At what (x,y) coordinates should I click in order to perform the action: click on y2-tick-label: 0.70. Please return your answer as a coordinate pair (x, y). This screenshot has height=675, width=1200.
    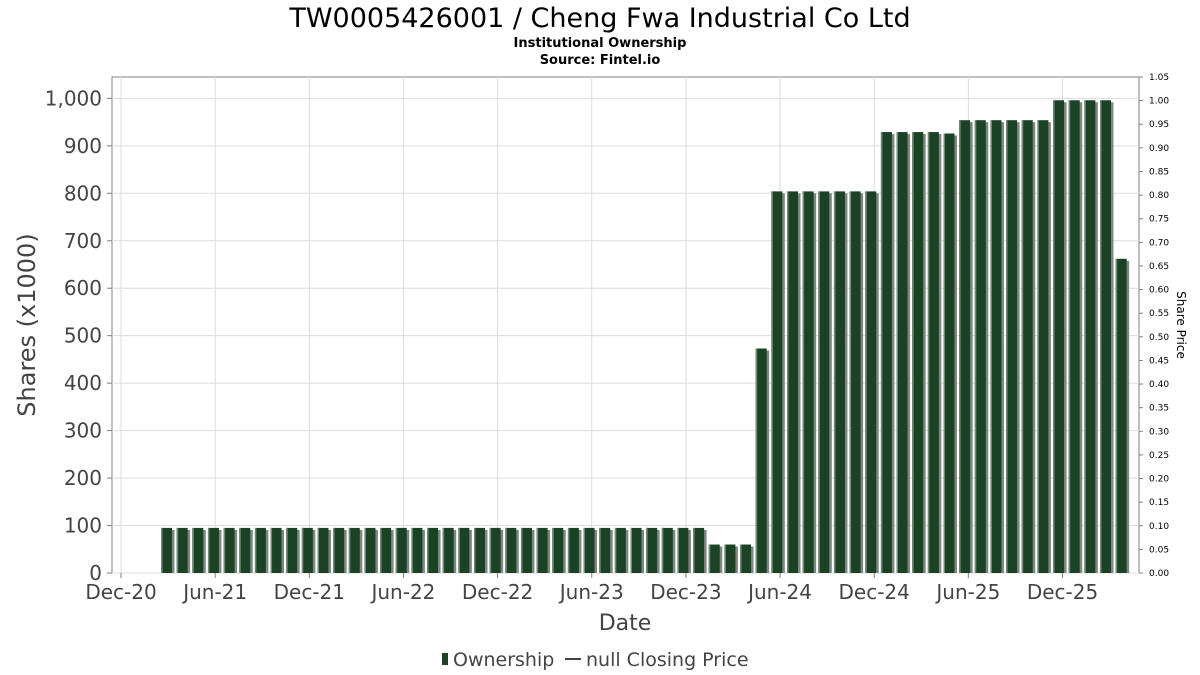
    Looking at the image, I should click on (1159, 243).